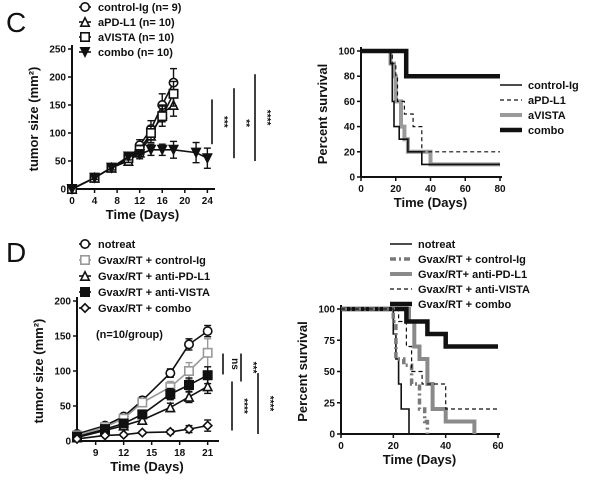 The width and height of the screenshot is (600, 487). Describe the element at coordinates (350, 152) in the screenshot. I see `y-tick-label: 20` at that location.